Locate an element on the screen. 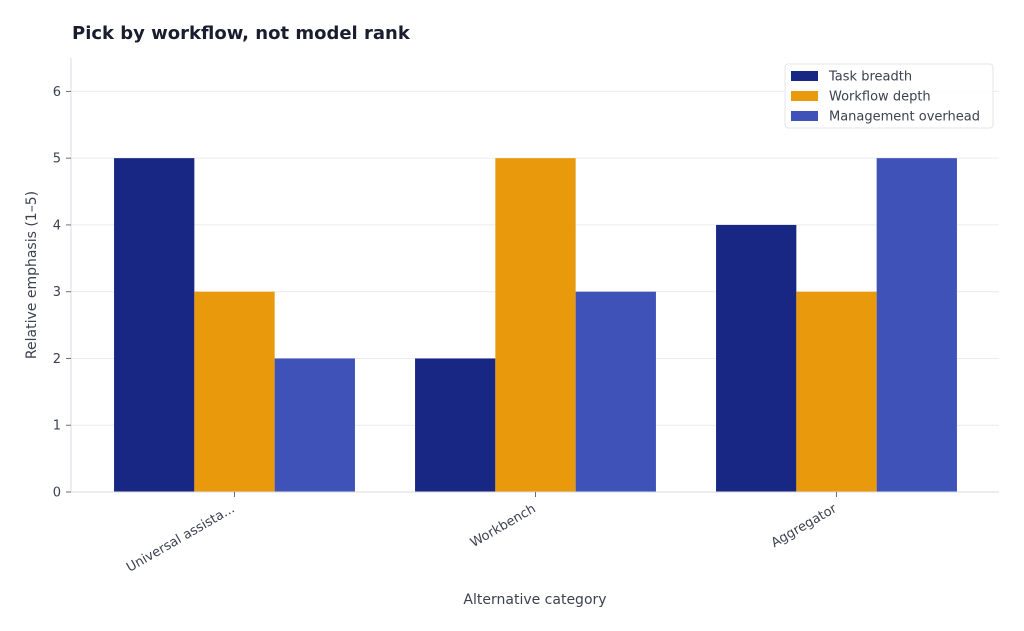  y-ticks: 0 1 2 3 4 5 6 is located at coordinates (62, 293).